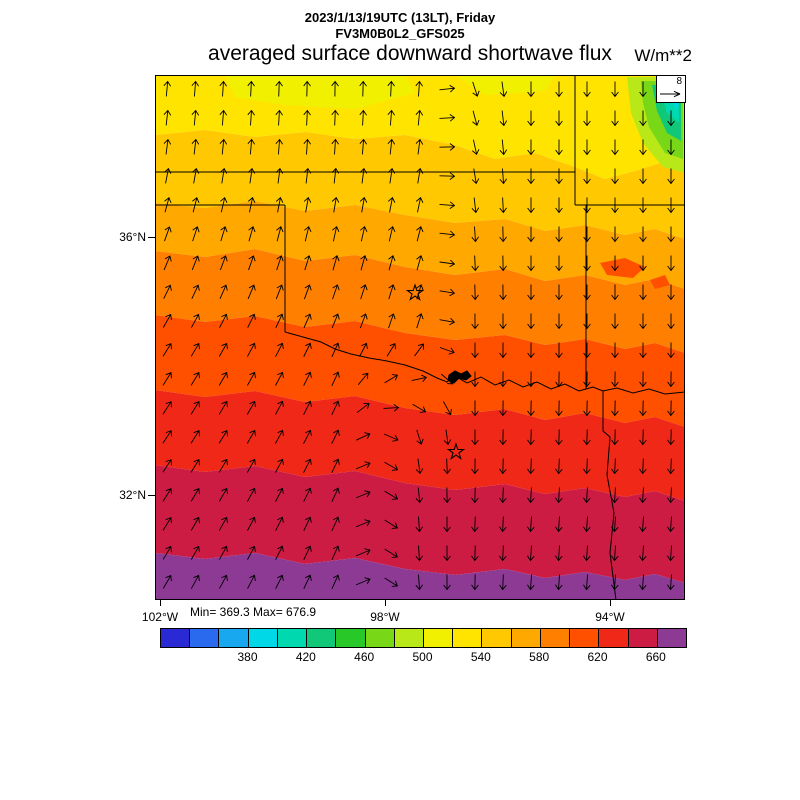 Image resolution: width=800 pixels, height=800 pixels. I want to click on lon-label-94°W: 94°W, so click(610, 617).